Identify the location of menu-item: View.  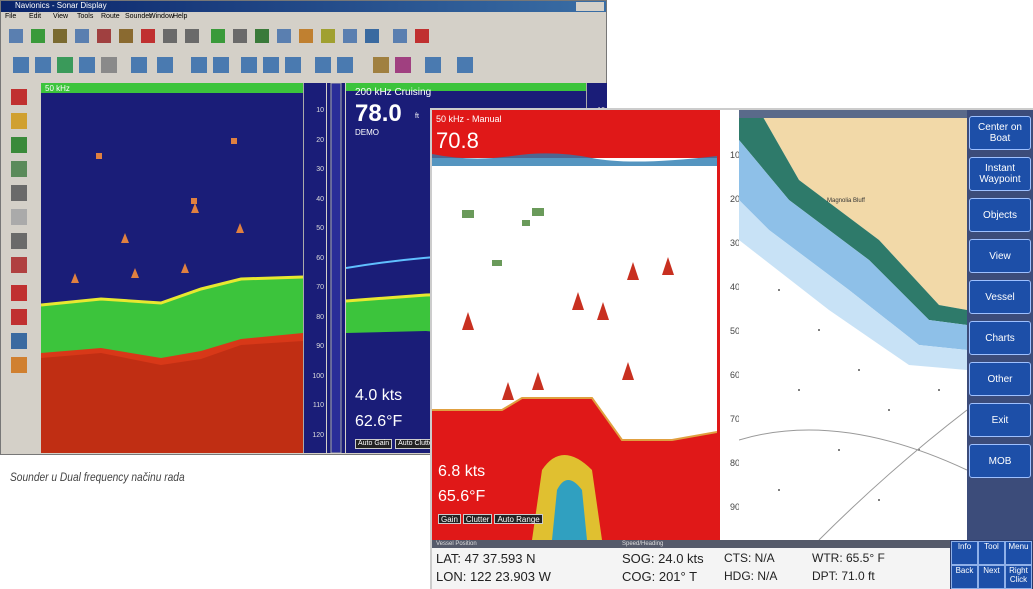
(61, 16).